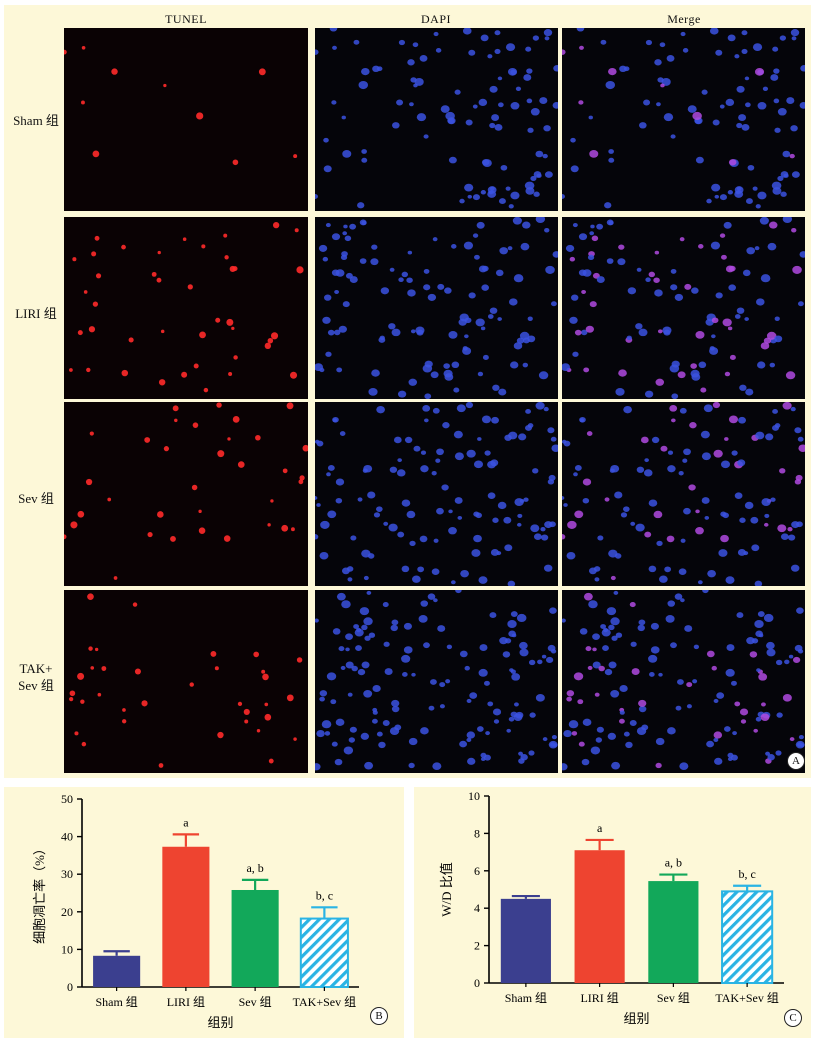  Describe the element at coordinates (435, 19) in the screenshot. I see `column-title-dapi: DAPI` at that location.